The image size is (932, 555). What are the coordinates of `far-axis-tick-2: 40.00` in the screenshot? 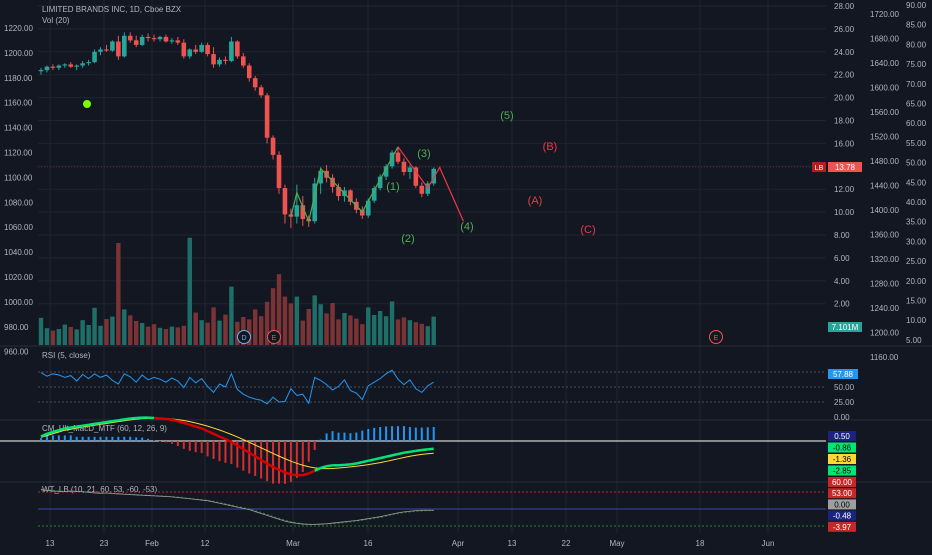 It's located at (916, 202).